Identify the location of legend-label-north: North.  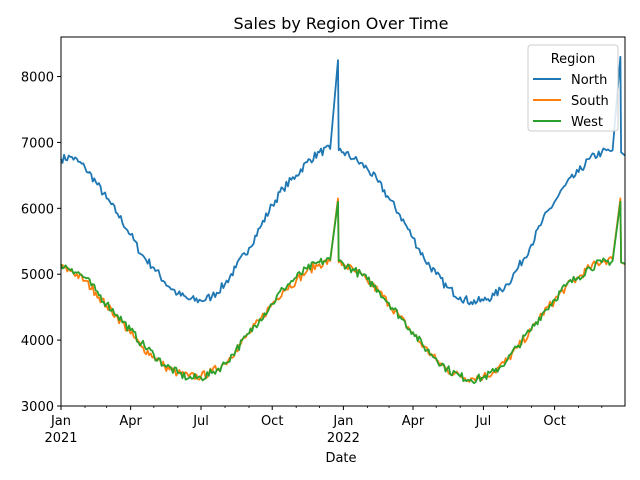
(589, 80).